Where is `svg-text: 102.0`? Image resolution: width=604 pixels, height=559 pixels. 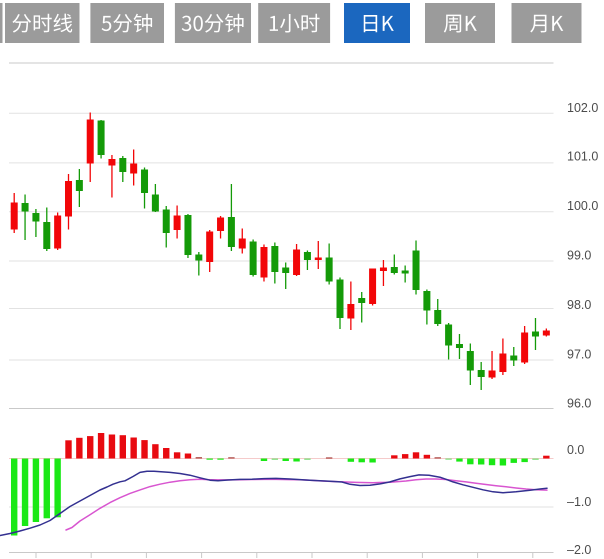
svg-text: 102.0 is located at coordinates (582, 108).